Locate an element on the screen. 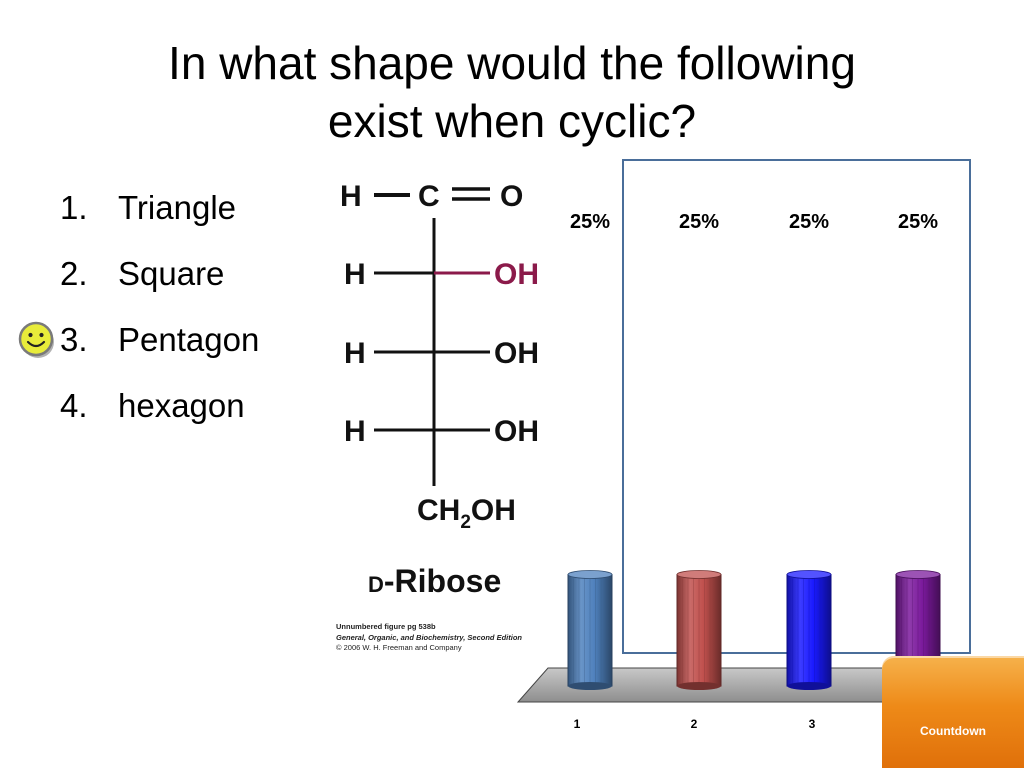 The height and width of the screenshot is (768, 1024). bar-3-base is located at coordinates (809, 686).